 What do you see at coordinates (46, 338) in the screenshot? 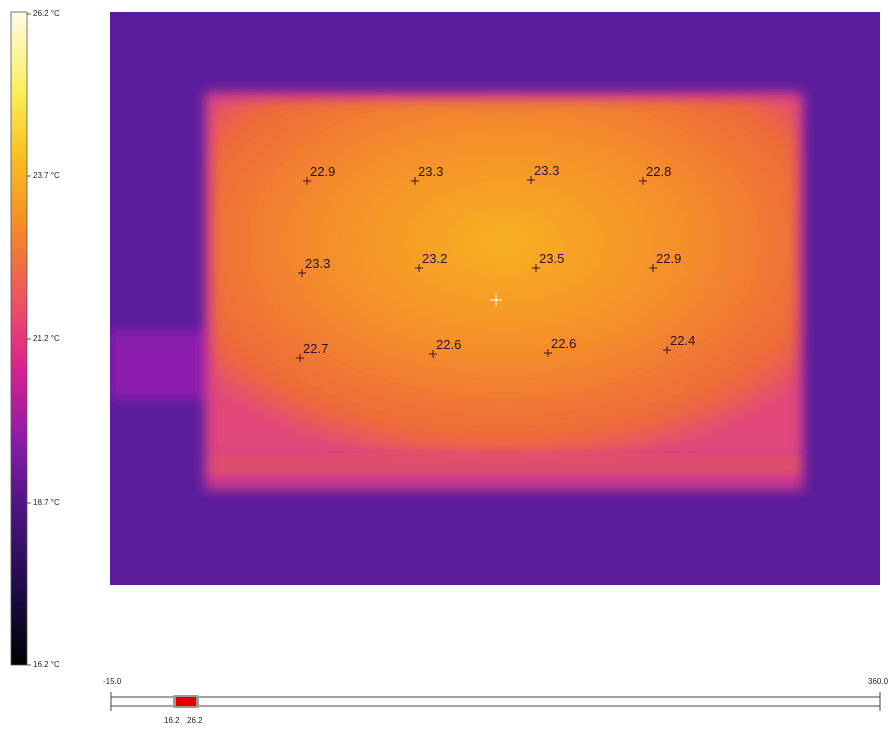
I see `scale-label: 21.2 °C` at bounding box center [46, 338].